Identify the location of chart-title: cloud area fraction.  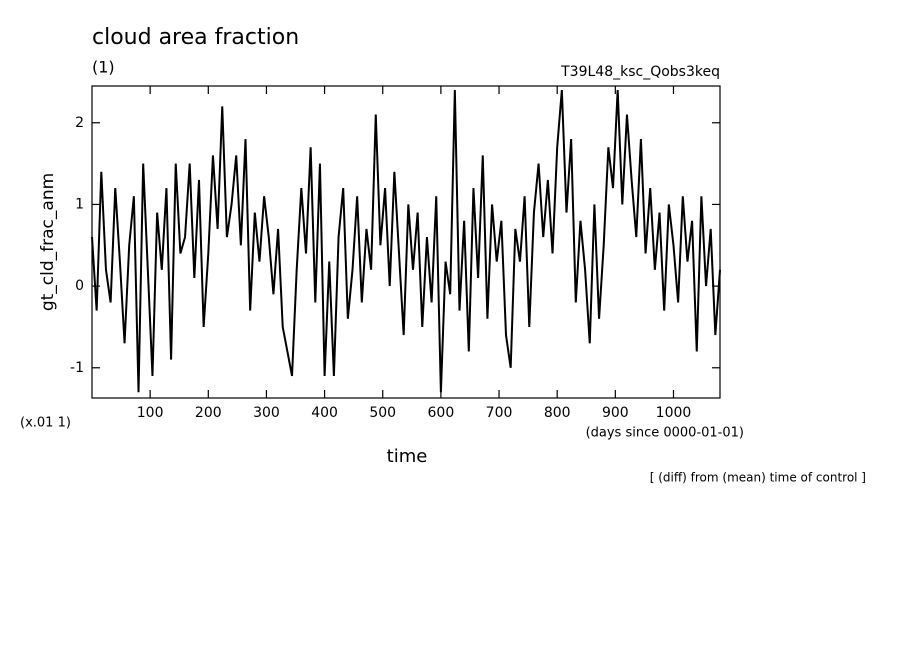
(195, 37).